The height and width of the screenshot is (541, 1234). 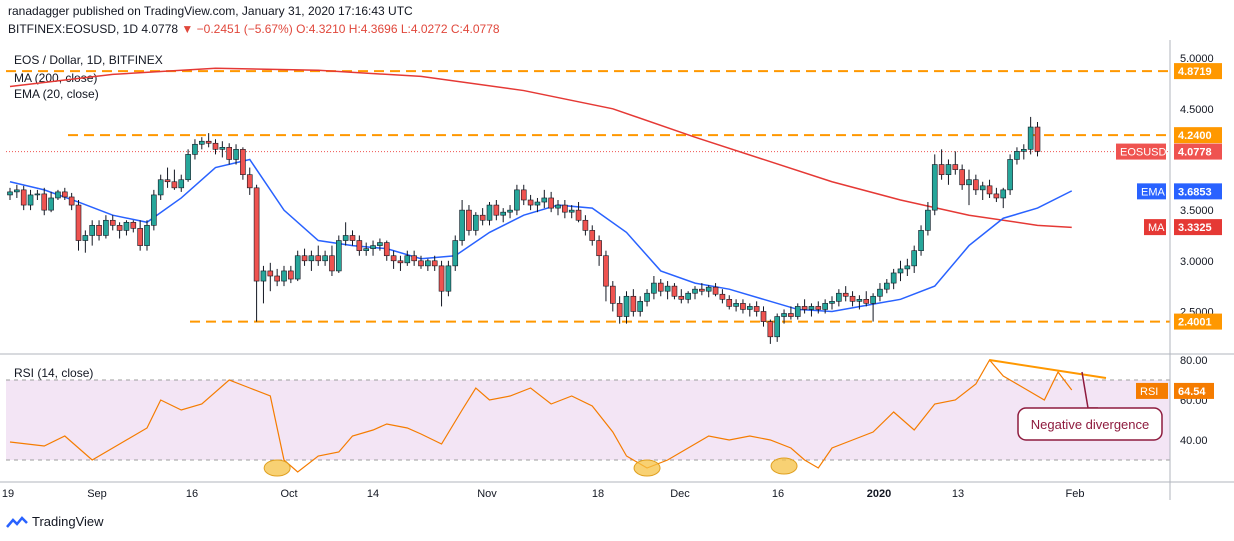 What do you see at coordinates (1195, 136) in the screenshot?
I see `level-price-label: 4.2400` at bounding box center [1195, 136].